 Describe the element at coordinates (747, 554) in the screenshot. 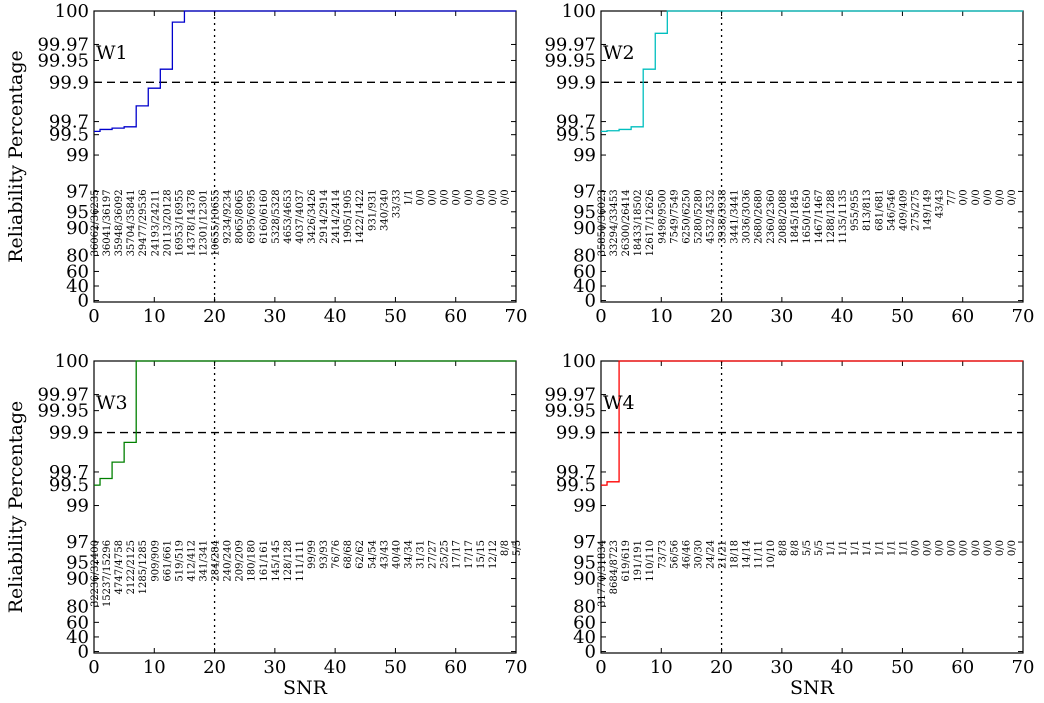

I see `count-annotation: 14/14` at that location.